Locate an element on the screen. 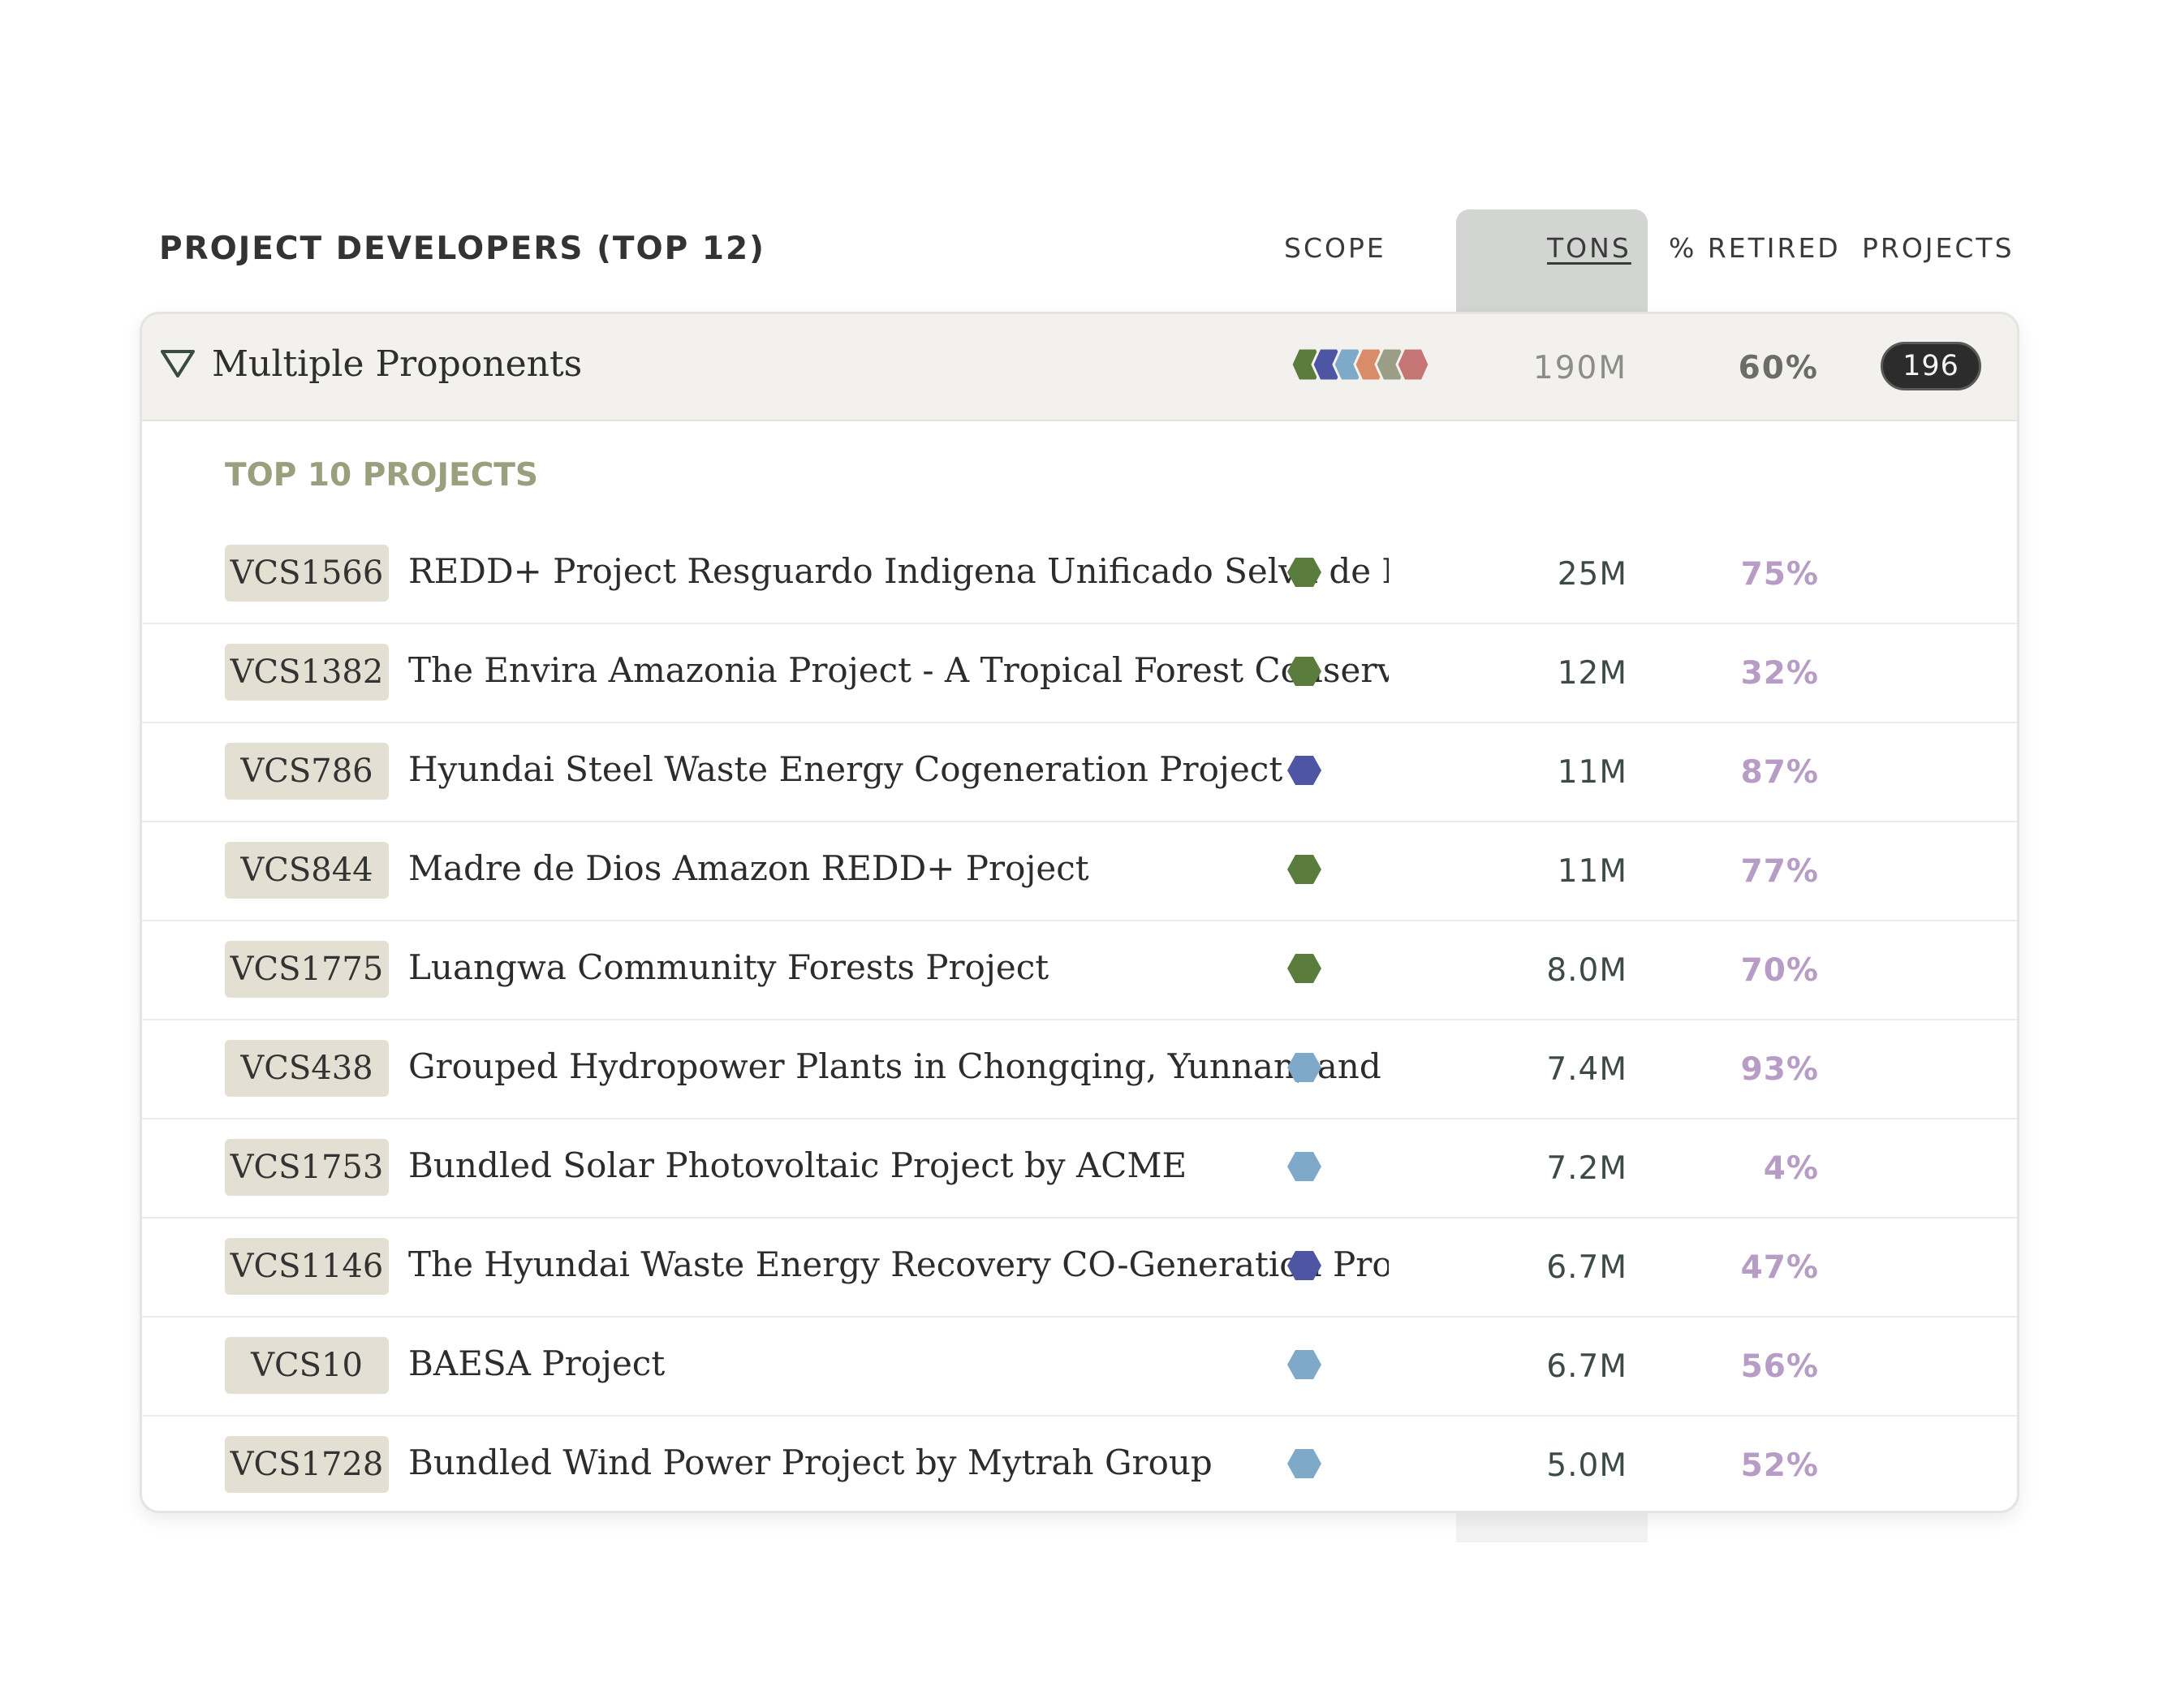 This screenshot has width=2159, height=1708. developer-name: Multiple Proponents is located at coordinates (397, 364).